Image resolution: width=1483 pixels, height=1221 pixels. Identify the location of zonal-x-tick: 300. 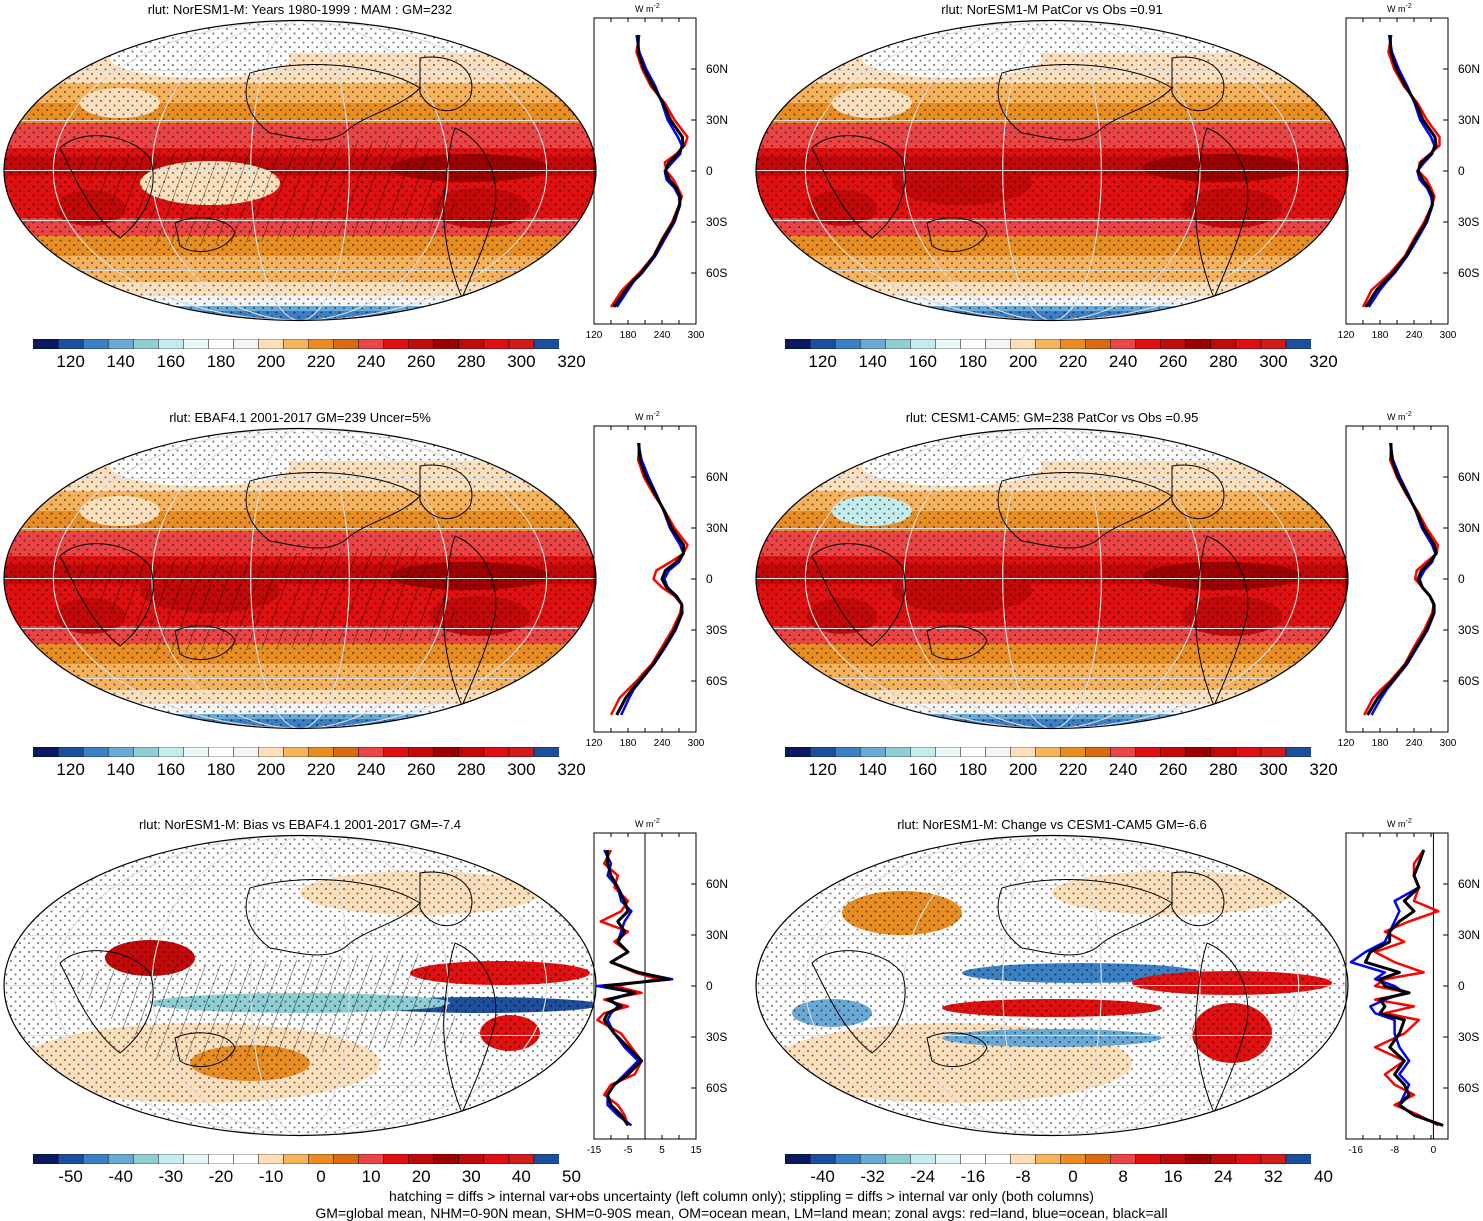
(696, 743).